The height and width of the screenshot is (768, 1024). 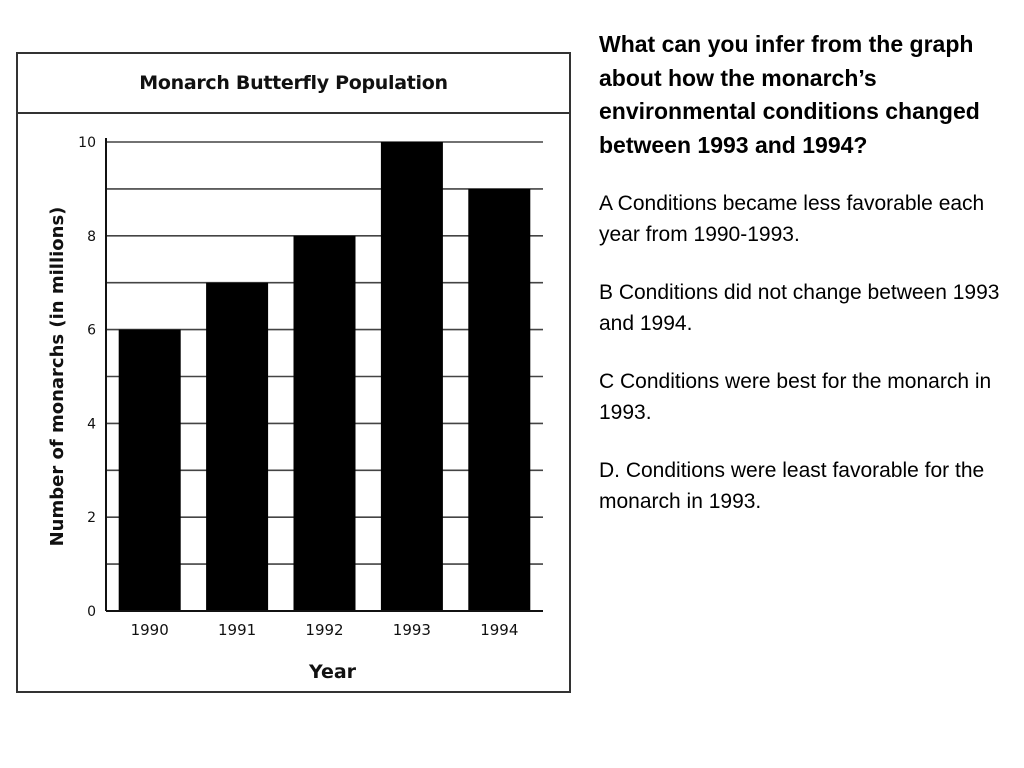 What do you see at coordinates (324, 630) in the screenshot?
I see `x-tick-label: 1992` at bounding box center [324, 630].